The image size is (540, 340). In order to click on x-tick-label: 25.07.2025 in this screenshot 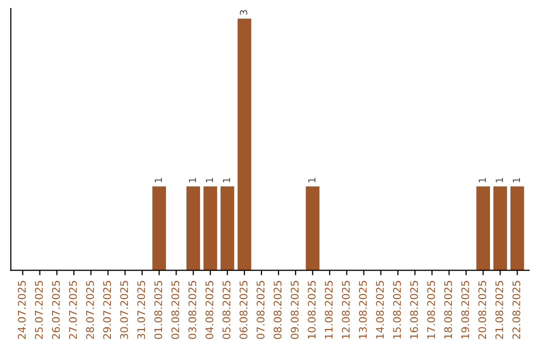, I will do `click(38, 309)`.